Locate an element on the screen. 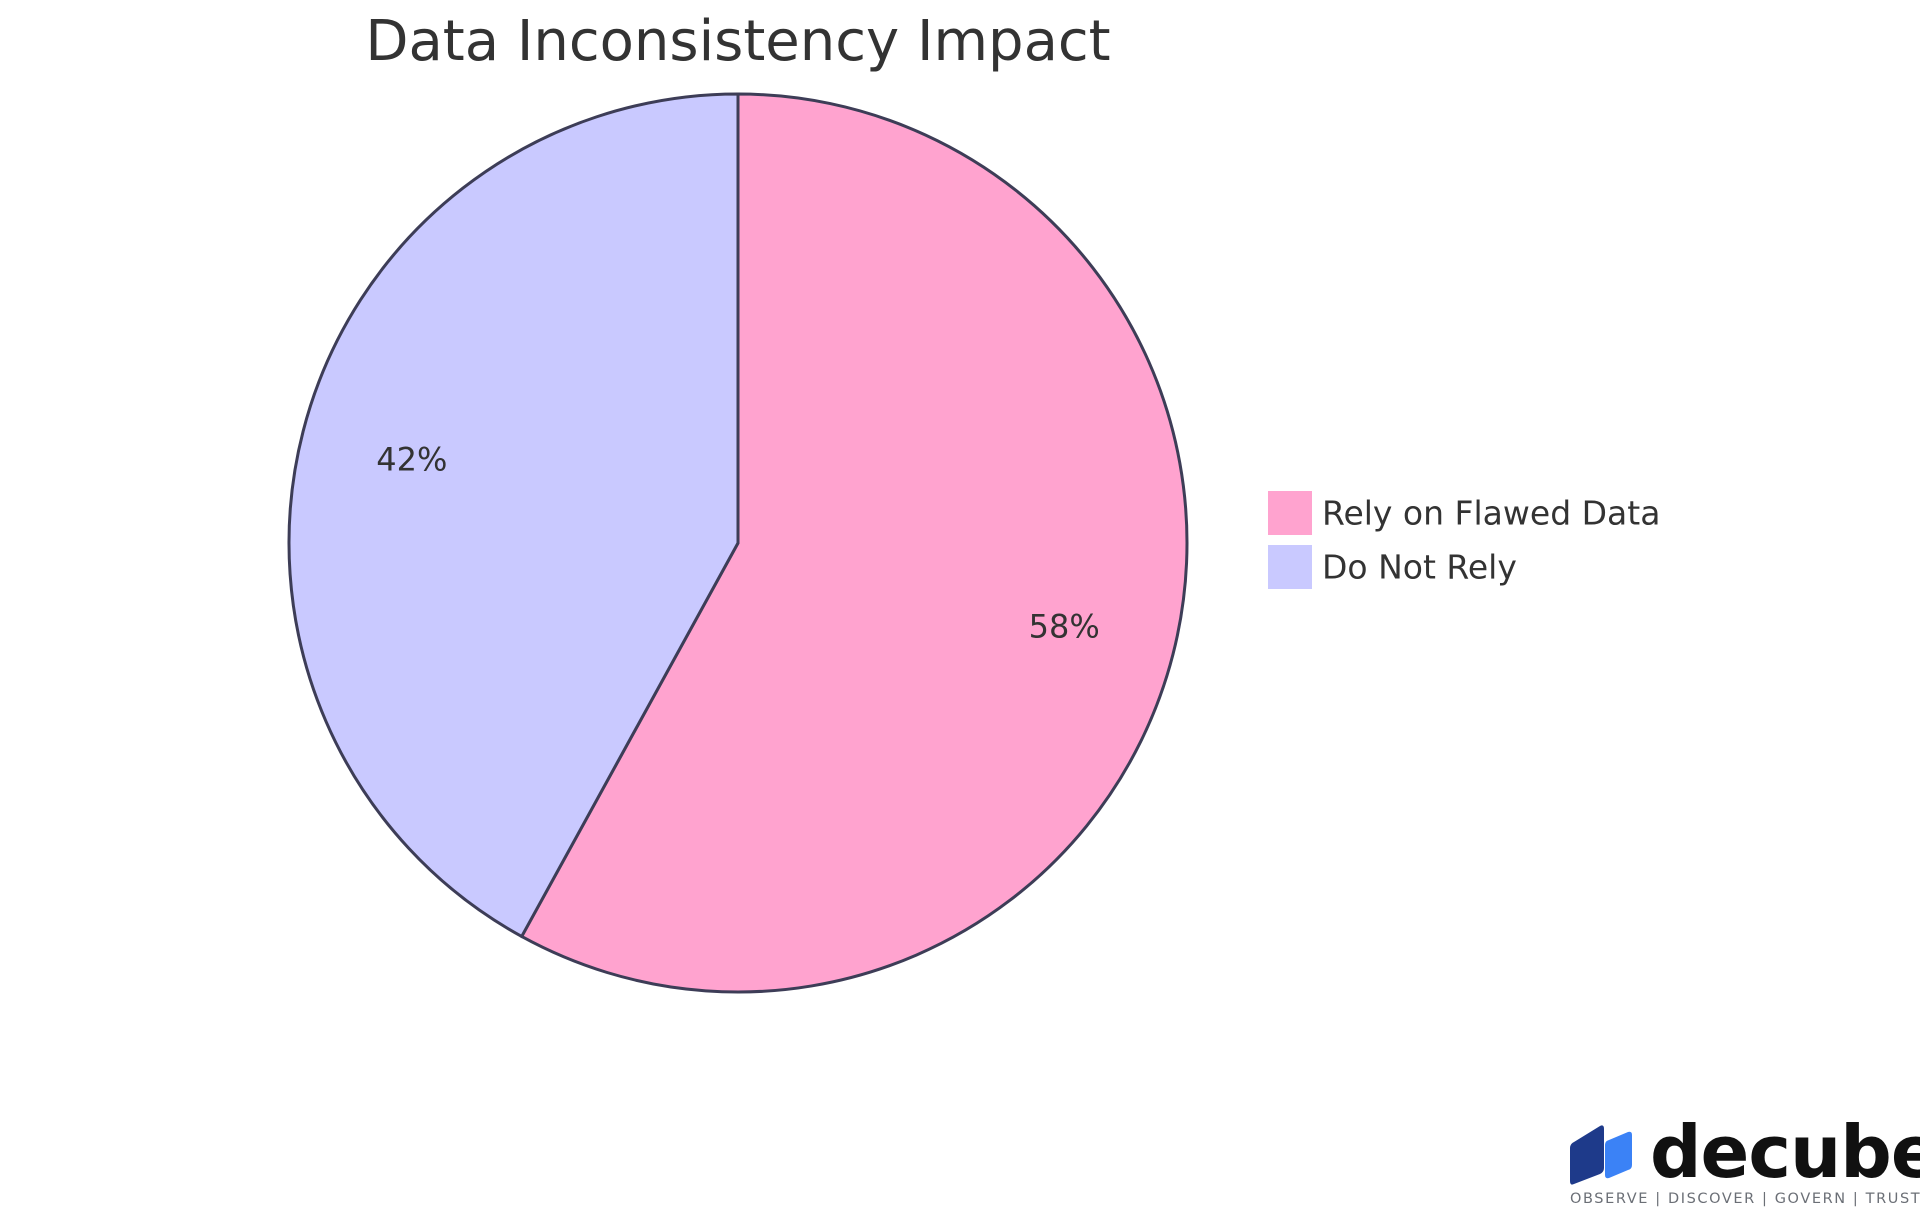  legend-label-1: Do Not Rely is located at coordinates (1419, 567).